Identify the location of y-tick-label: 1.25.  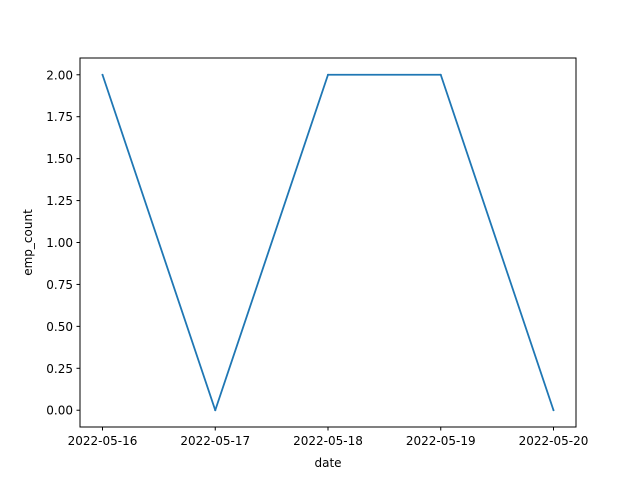
(59, 201).